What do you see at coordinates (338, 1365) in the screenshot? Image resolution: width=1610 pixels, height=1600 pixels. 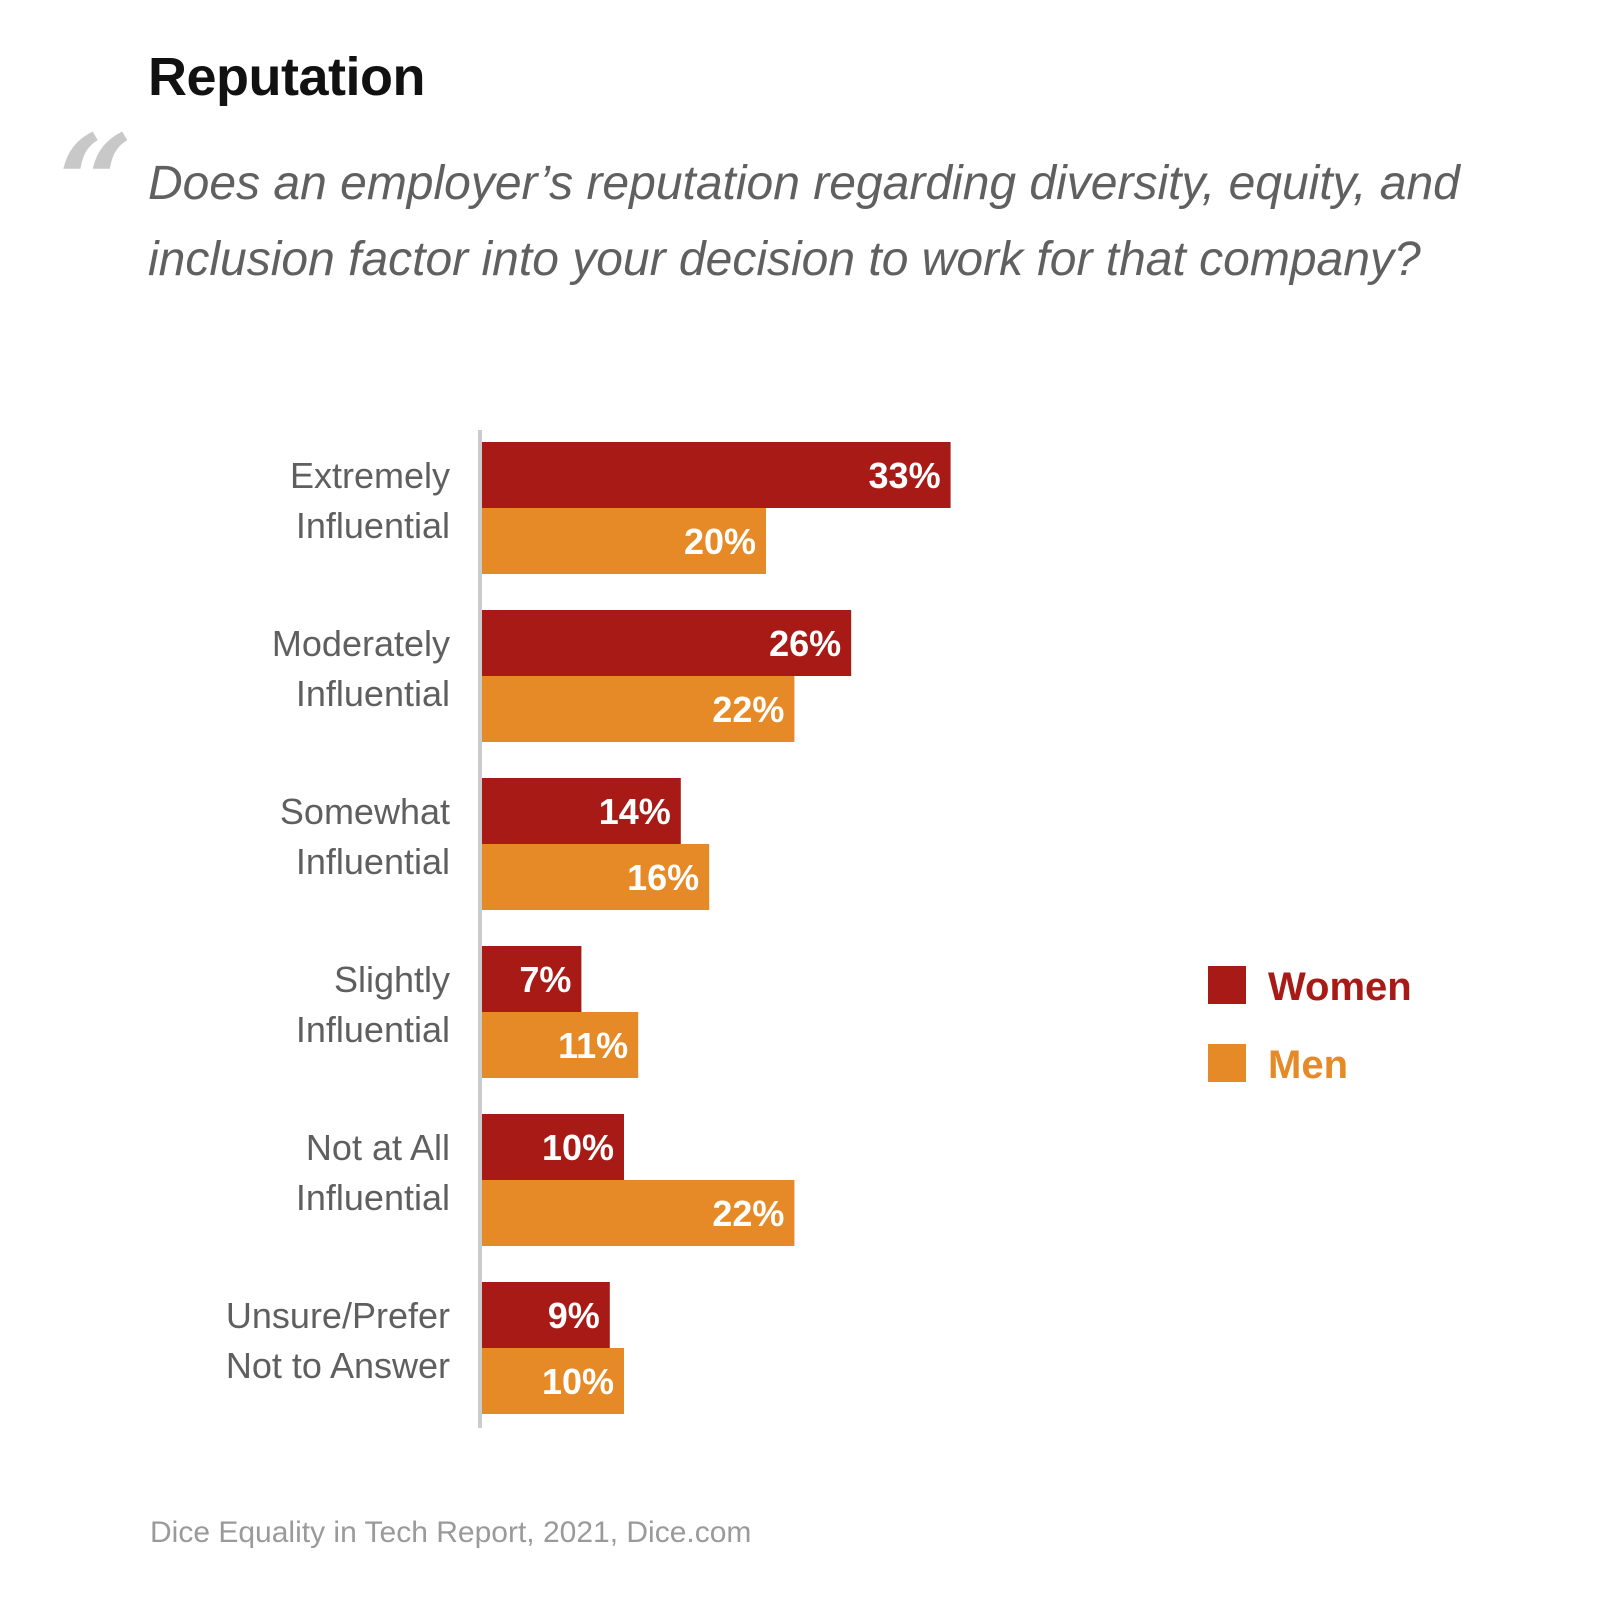 I see `category-label-5-line-1: Not to Answer` at bounding box center [338, 1365].